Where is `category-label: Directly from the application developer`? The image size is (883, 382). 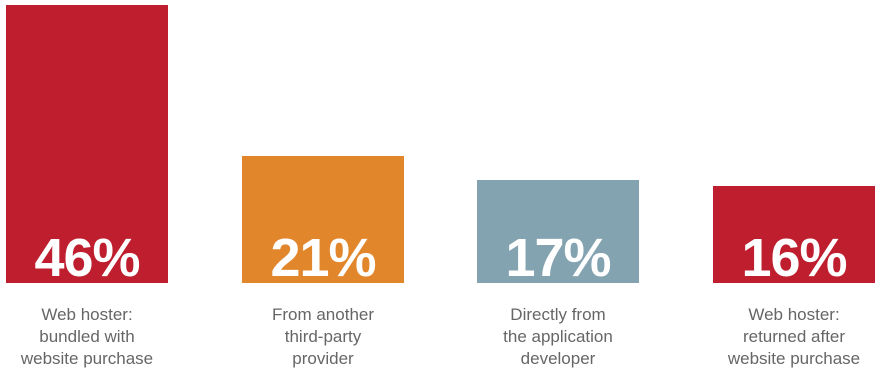 category-label: Directly from the application developer is located at coordinates (558, 336).